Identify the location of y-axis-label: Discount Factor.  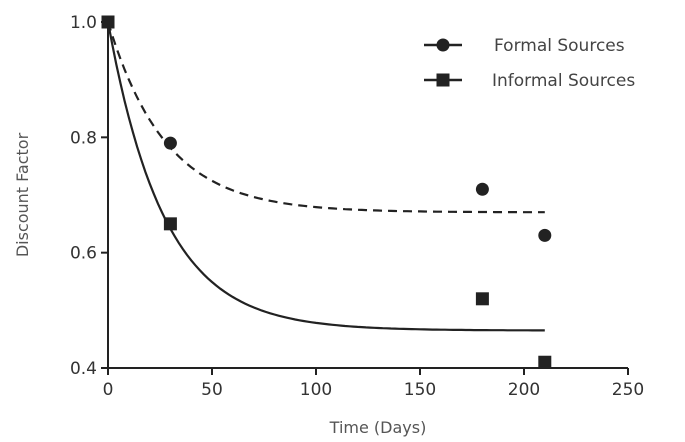
(22, 194).